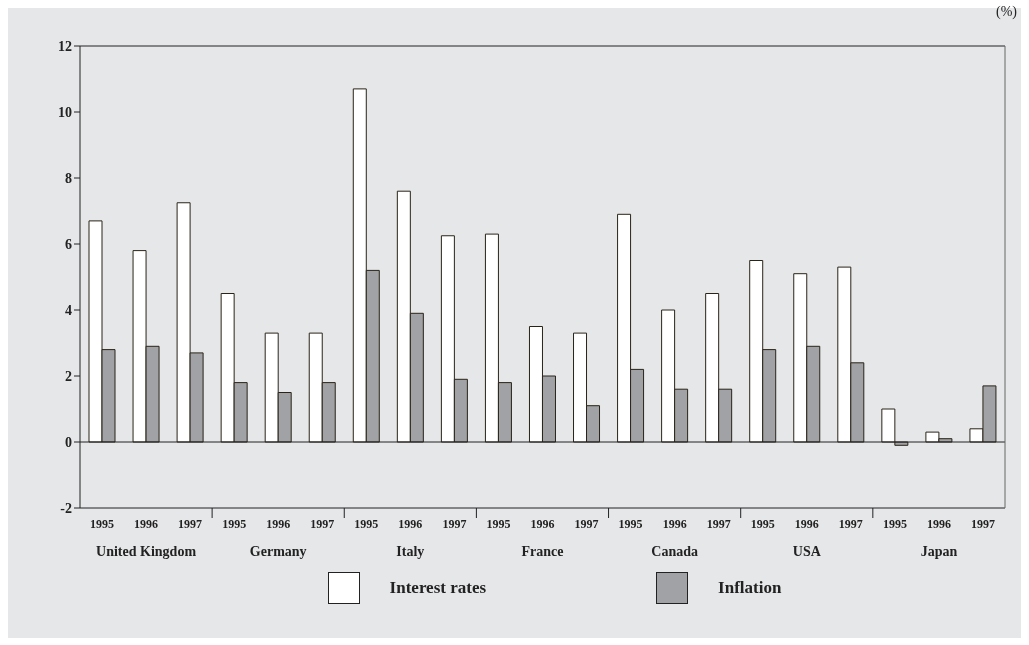  What do you see at coordinates (65, 112) in the screenshot?
I see `y-tick-label: 10` at bounding box center [65, 112].